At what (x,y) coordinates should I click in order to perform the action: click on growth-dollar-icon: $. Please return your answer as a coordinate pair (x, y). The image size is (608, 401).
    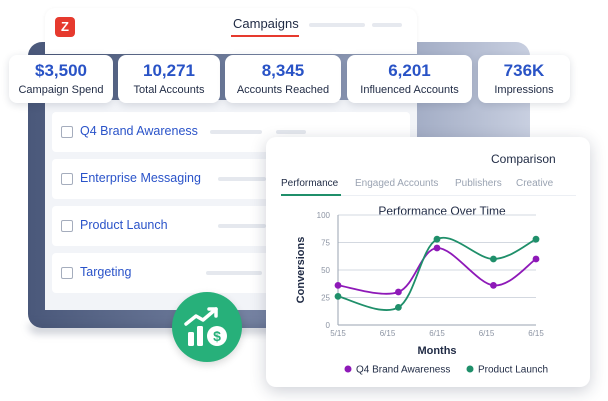
    Looking at the image, I should click on (205, 326).